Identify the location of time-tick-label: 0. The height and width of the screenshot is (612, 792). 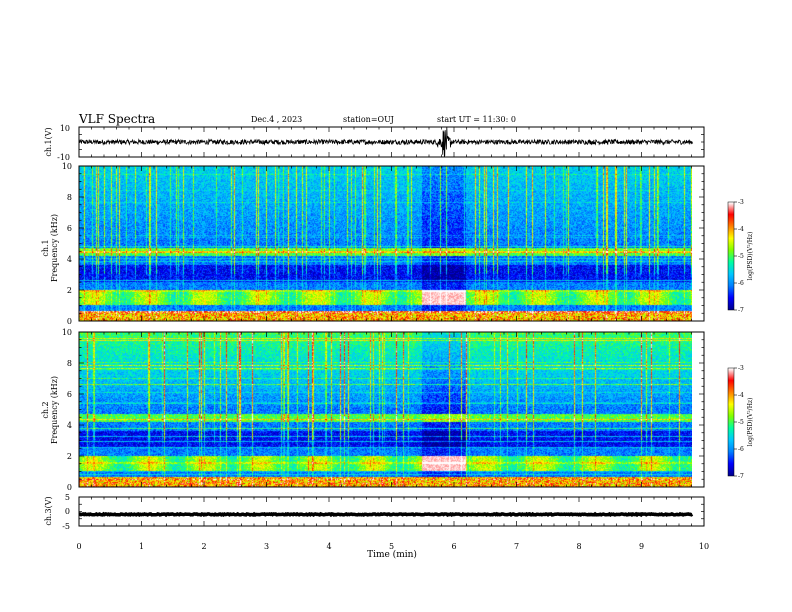
(78, 546).